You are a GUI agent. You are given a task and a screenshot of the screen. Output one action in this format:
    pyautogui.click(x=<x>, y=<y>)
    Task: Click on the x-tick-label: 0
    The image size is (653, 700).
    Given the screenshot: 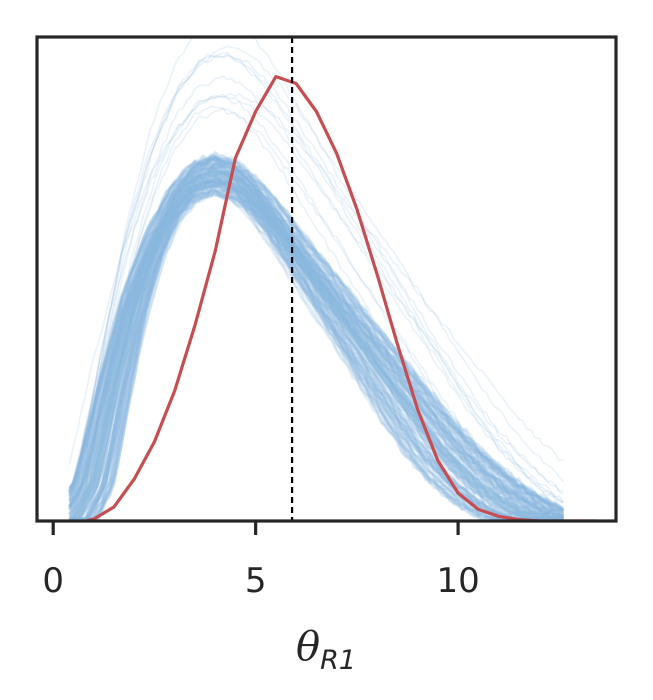 What is the action you would take?
    pyautogui.click(x=53, y=581)
    